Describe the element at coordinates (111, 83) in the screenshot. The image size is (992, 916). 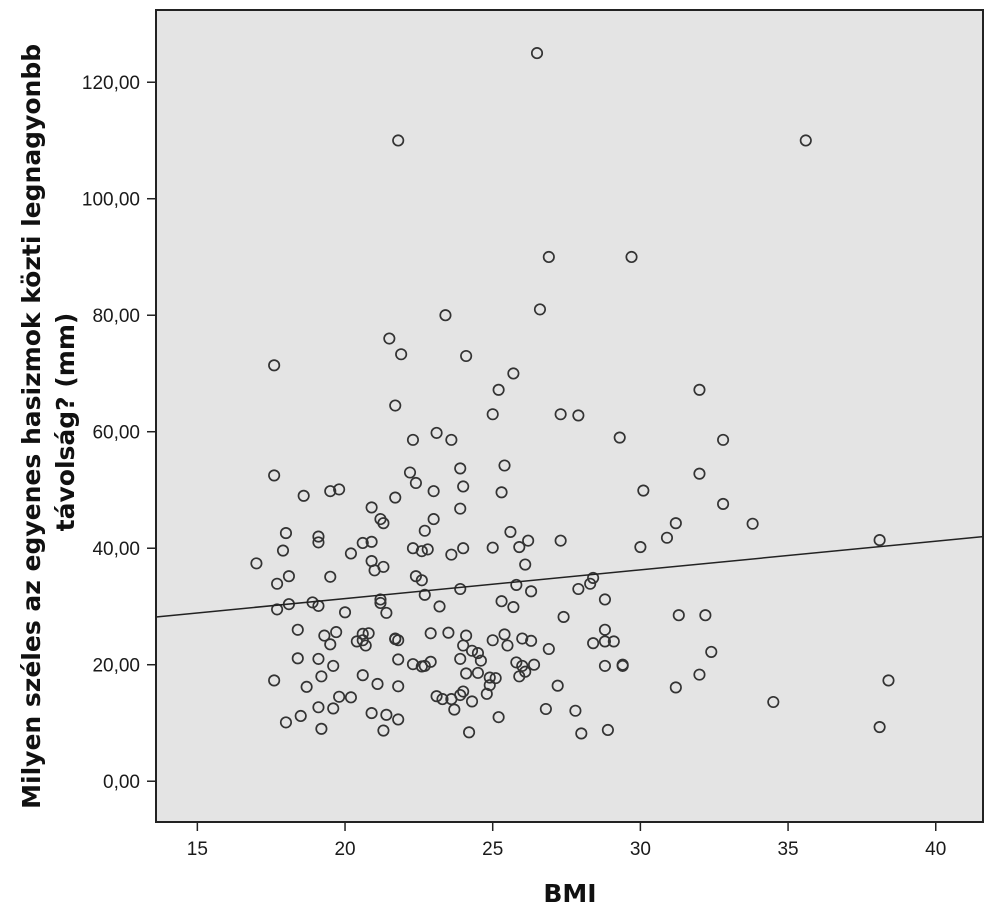
I see `y-tick-label: 120,00` at that location.